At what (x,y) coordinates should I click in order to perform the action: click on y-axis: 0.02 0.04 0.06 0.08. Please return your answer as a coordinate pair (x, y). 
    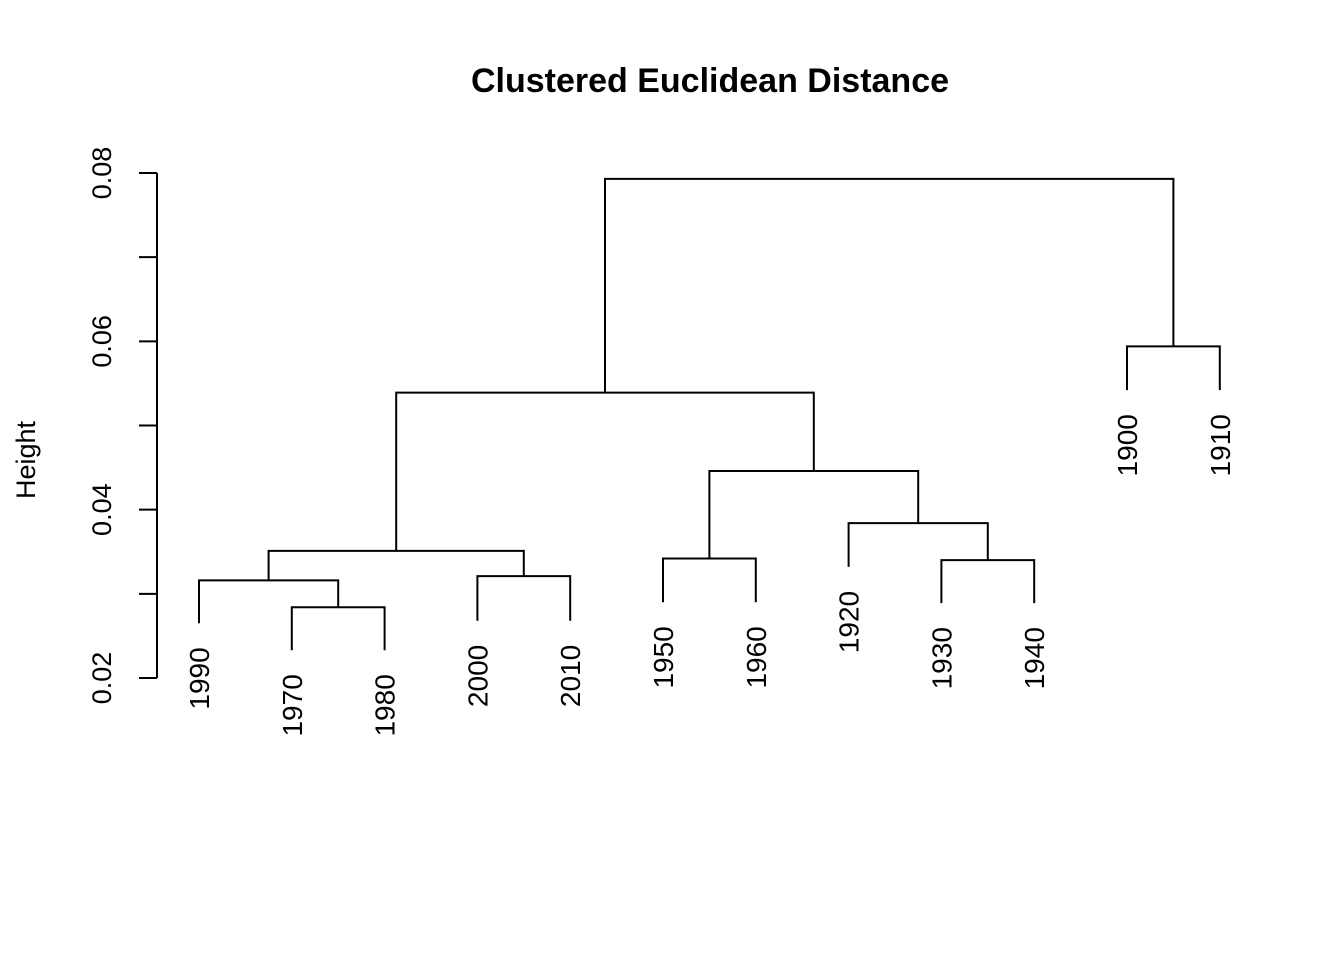
    Looking at the image, I should click on (122, 426).